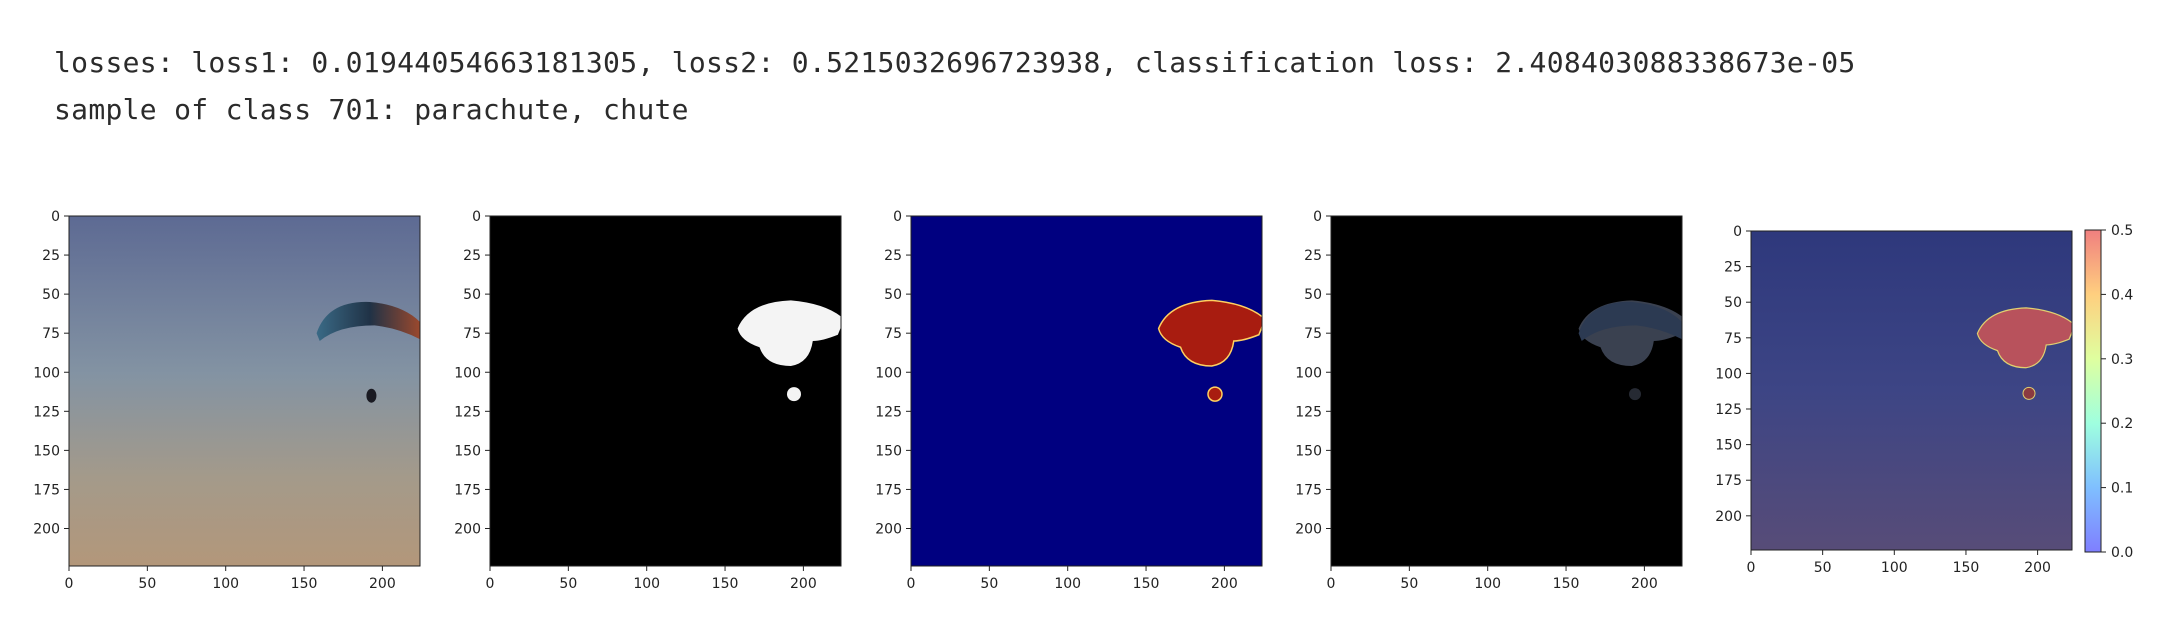 The width and height of the screenshot is (2160, 644). I want to click on colorbar-tick-label: 0.4, so click(2122, 295).